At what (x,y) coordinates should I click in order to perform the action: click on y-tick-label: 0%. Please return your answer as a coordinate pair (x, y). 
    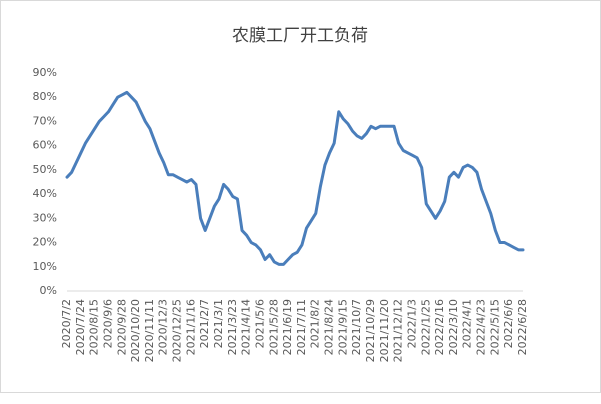
    Looking at the image, I should click on (48, 290).